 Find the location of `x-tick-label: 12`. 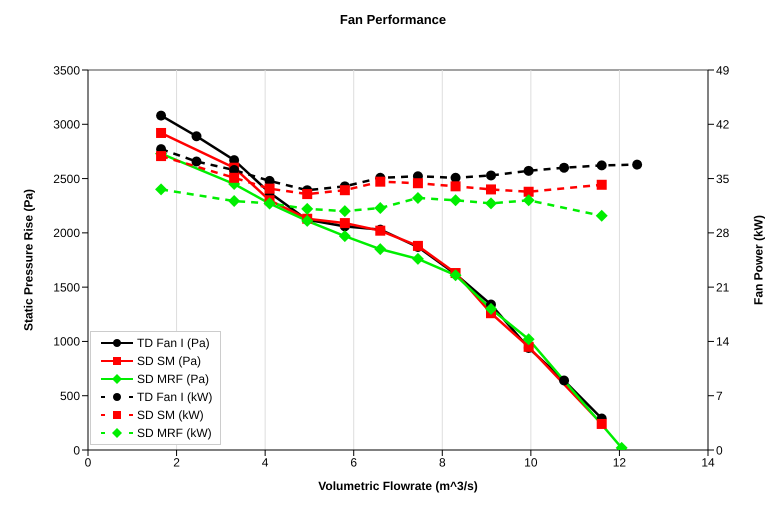

x-tick-label: 12 is located at coordinates (619, 463).